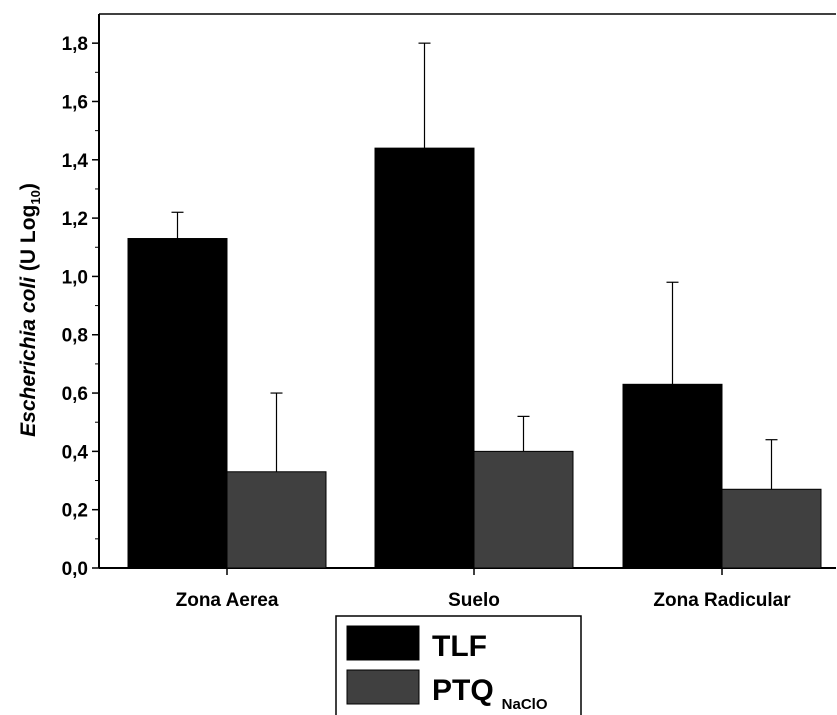 The height and width of the screenshot is (715, 837). Describe the element at coordinates (28, 186) in the screenshot. I see `y-axis-title-close: )` at that location.